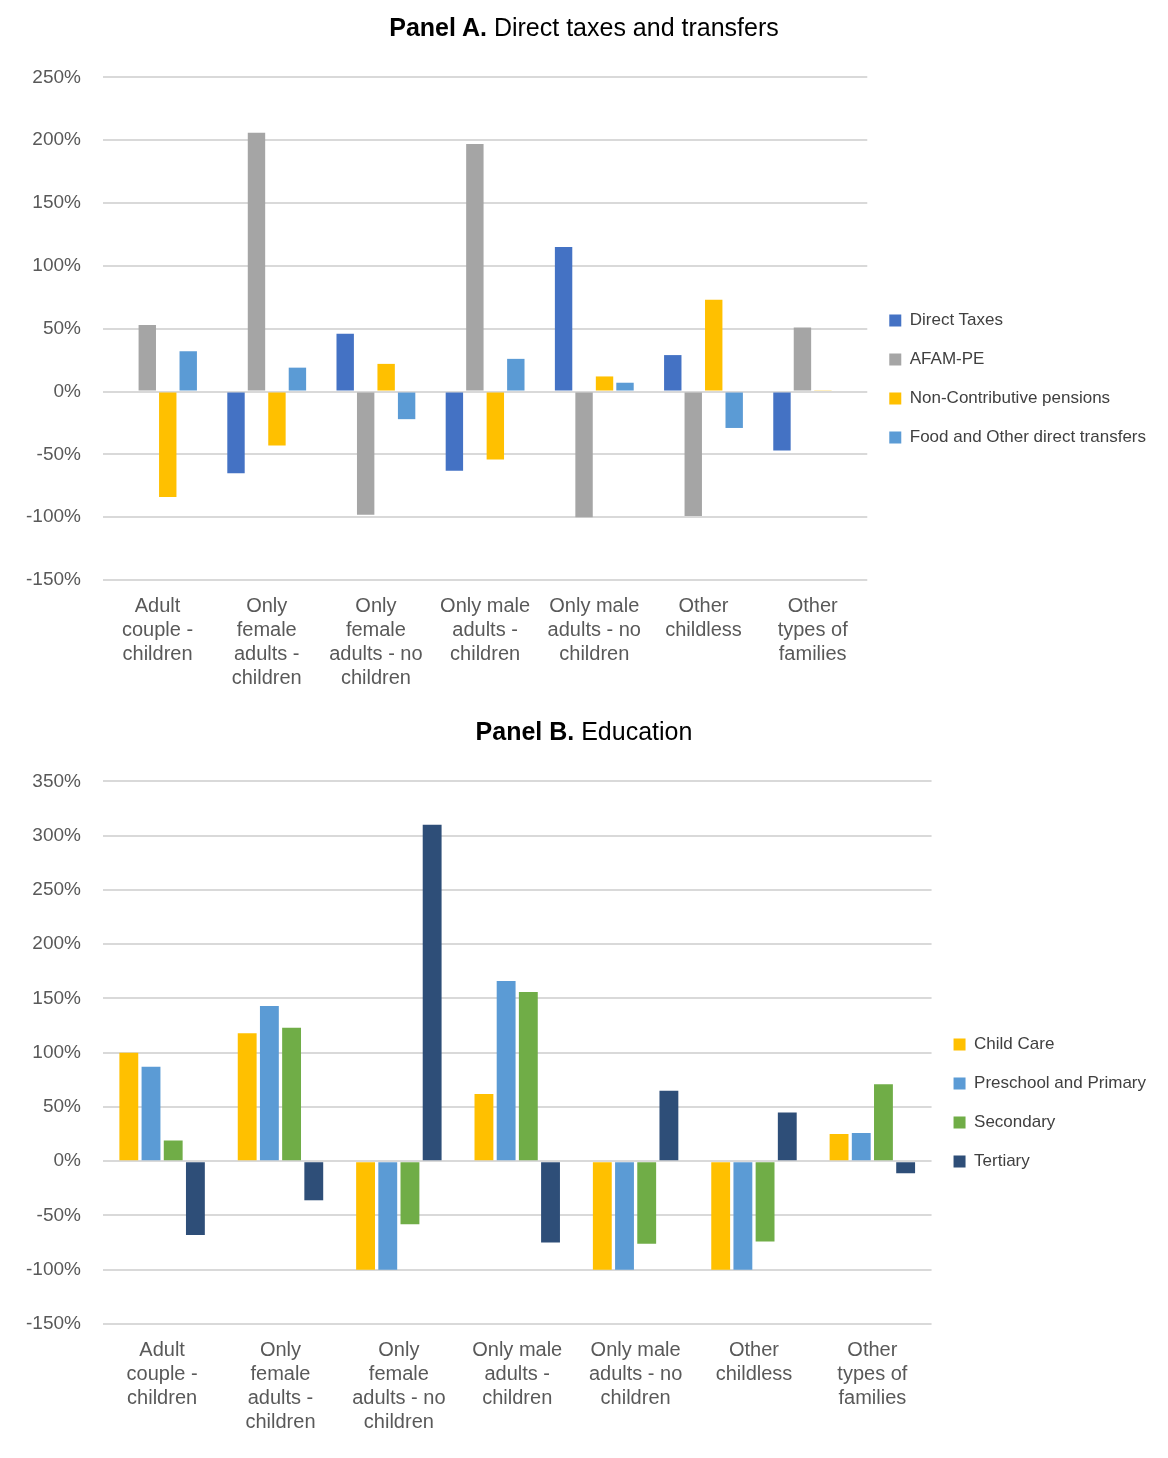 The image size is (1168, 1458). I want to click on chart-title: Panel B. Education, so click(584, 731).